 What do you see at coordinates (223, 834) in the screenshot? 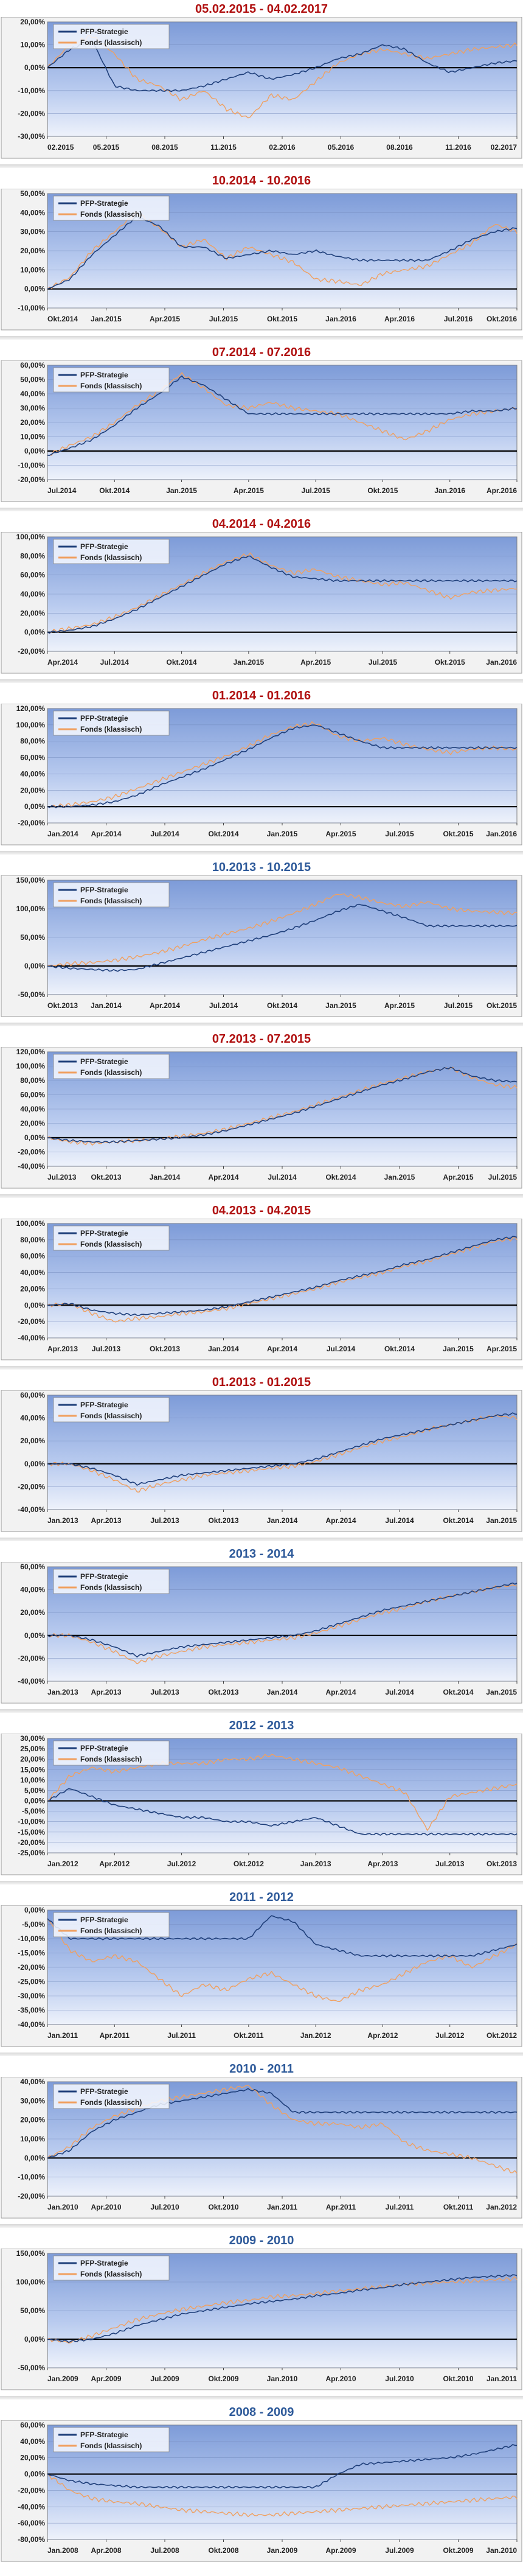
I see `x-tick-label: Okt.2014` at bounding box center [223, 834].